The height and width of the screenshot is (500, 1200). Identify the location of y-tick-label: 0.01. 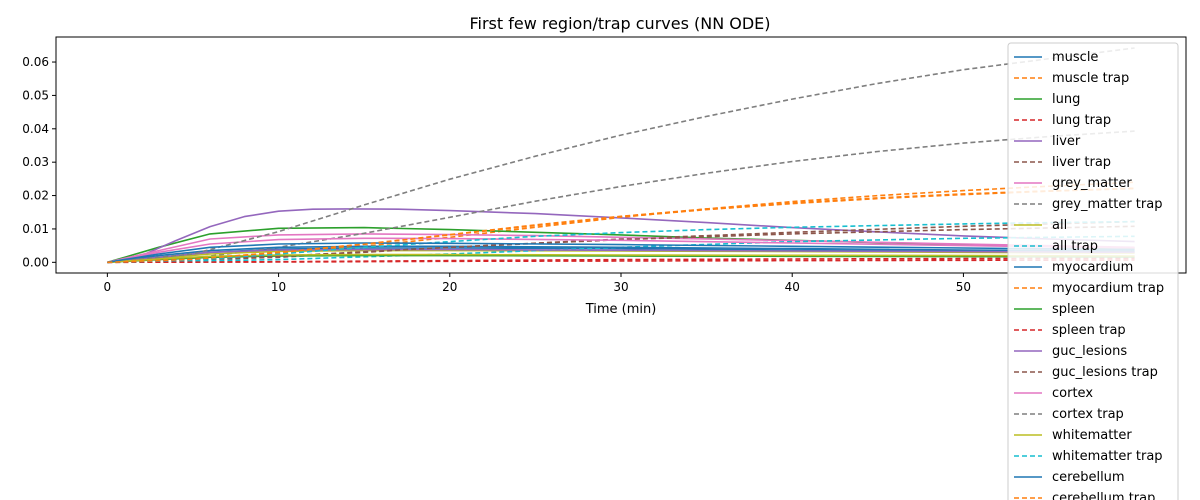
(35, 229).